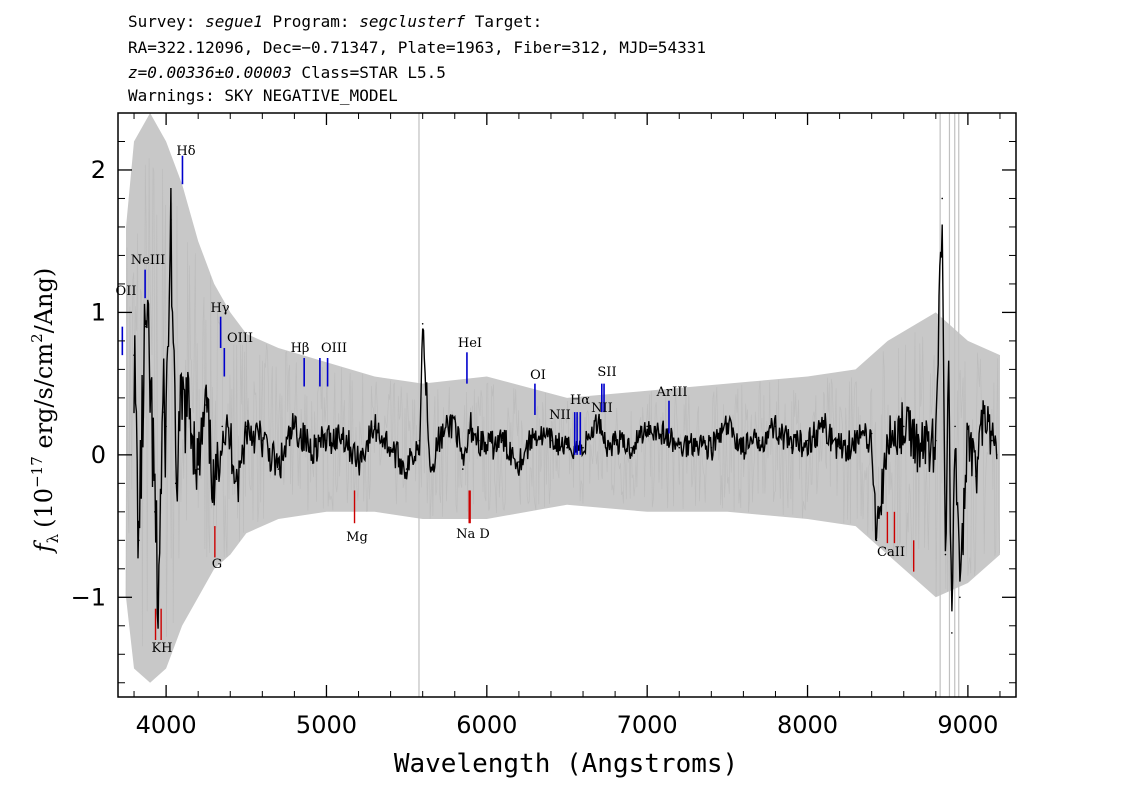  Describe the element at coordinates (580, 400) in the screenshot. I see `label-halpha: Hα` at that location.